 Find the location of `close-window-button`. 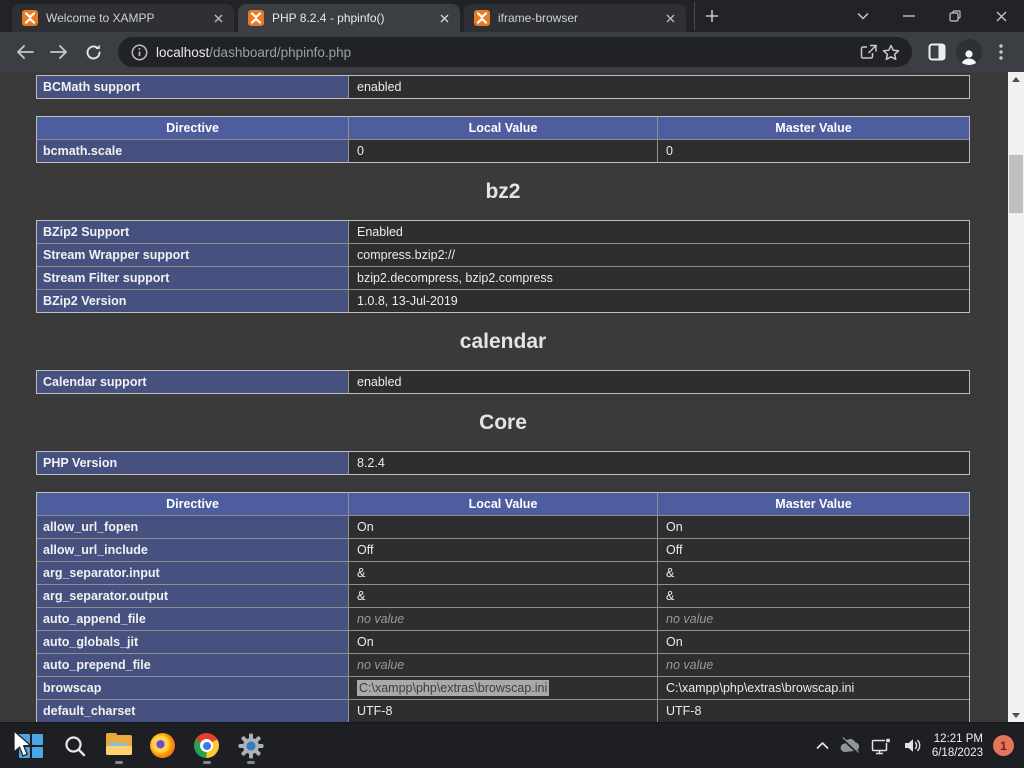

close-window-button is located at coordinates (1001, 16).